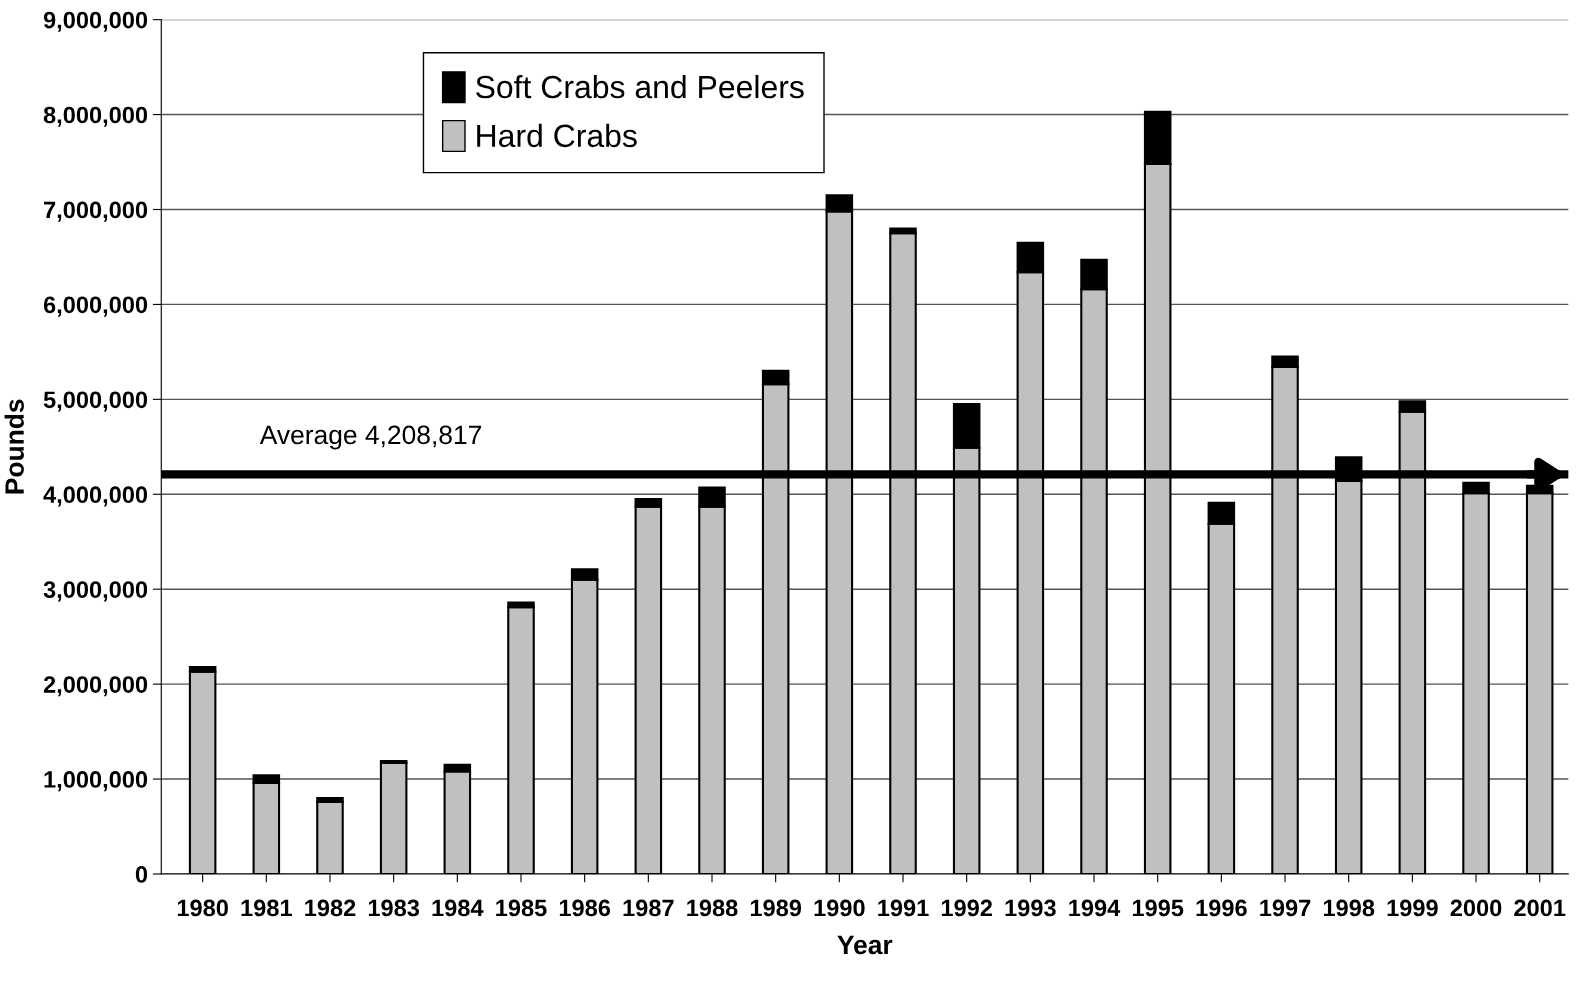 The height and width of the screenshot is (982, 1581). I want to click on x-tick-label: 1991, so click(903, 908).